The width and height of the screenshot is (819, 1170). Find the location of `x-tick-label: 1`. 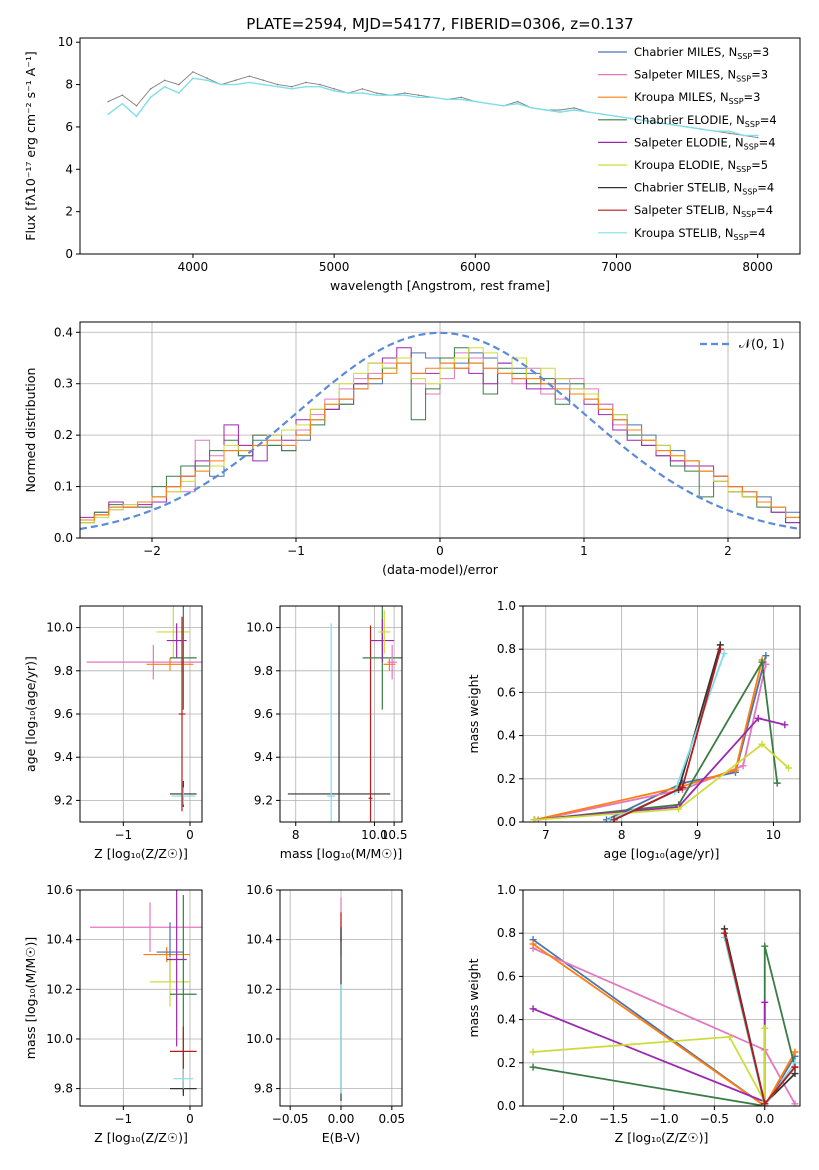

x-tick-label: 1 is located at coordinates (584, 551).